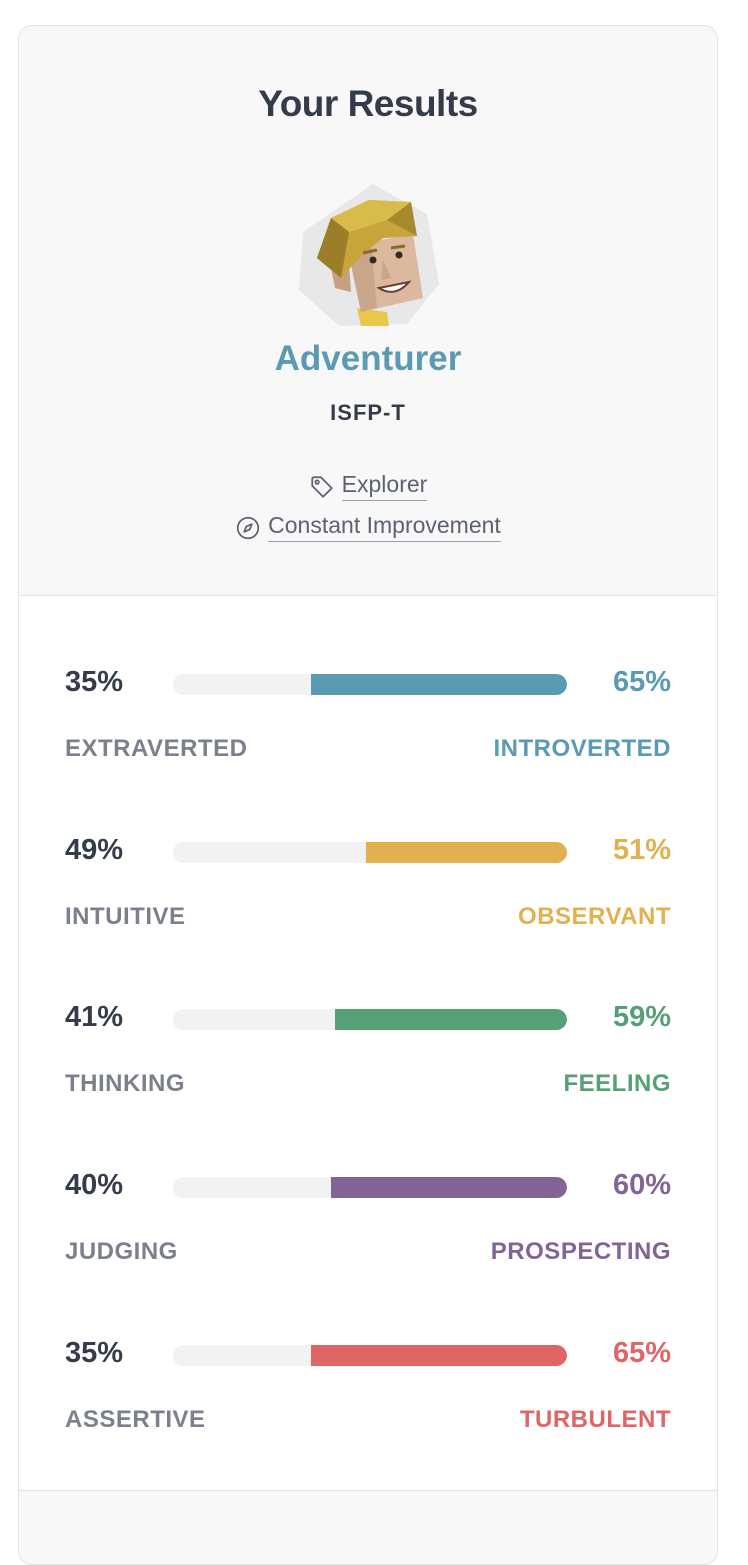  Describe the element at coordinates (94, 1017) in the screenshot. I see `trait-left-percent: 41%` at that location.